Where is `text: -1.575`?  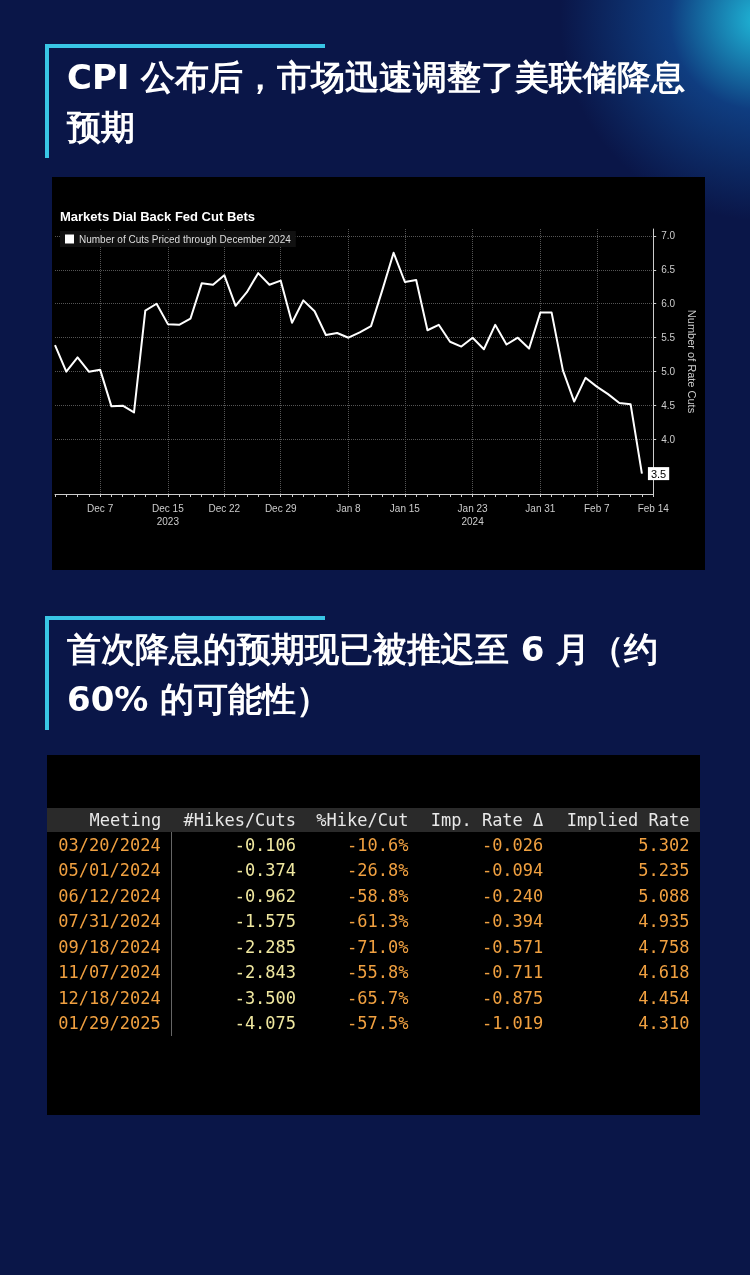 text: -1.575 is located at coordinates (265, 921).